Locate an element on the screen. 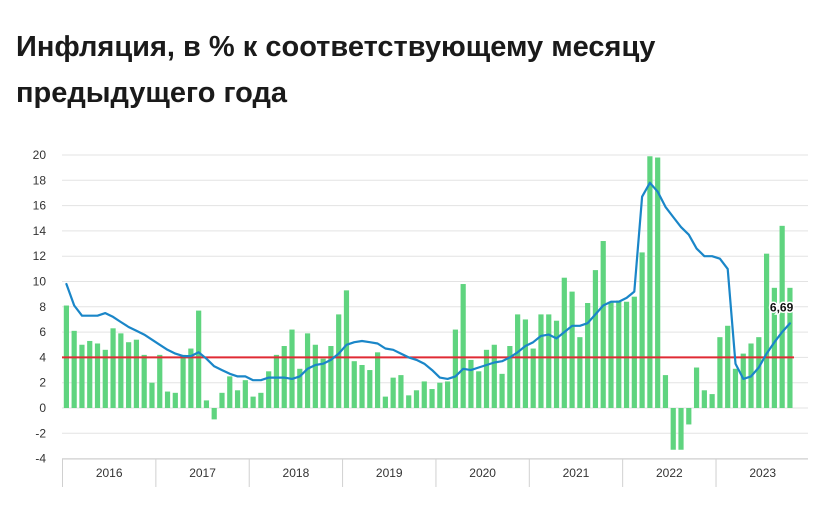 The image size is (837, 512). y-tick-label: -2 is located at coordinates (40, 433).